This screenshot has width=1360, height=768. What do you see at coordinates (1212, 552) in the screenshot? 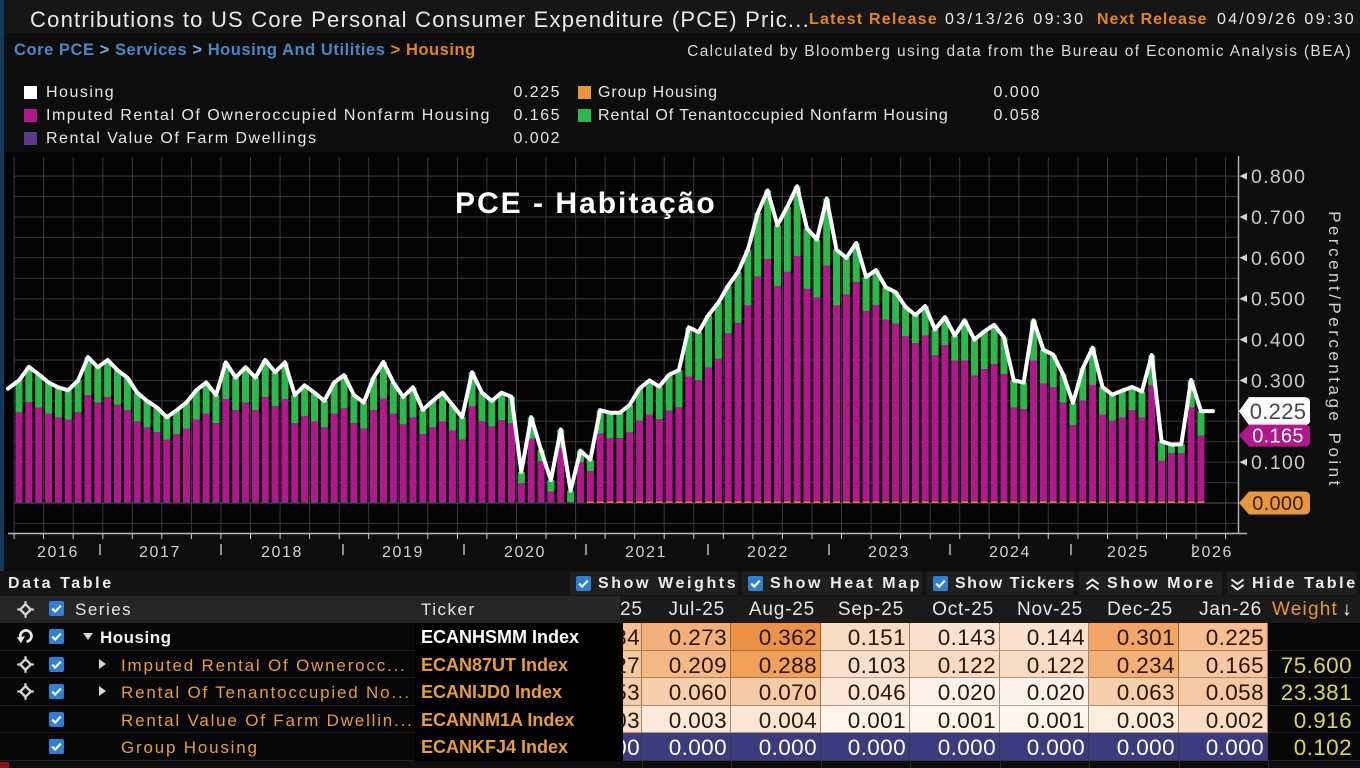
I see `svg-text: 2026` at bounding box center [1212, 552].